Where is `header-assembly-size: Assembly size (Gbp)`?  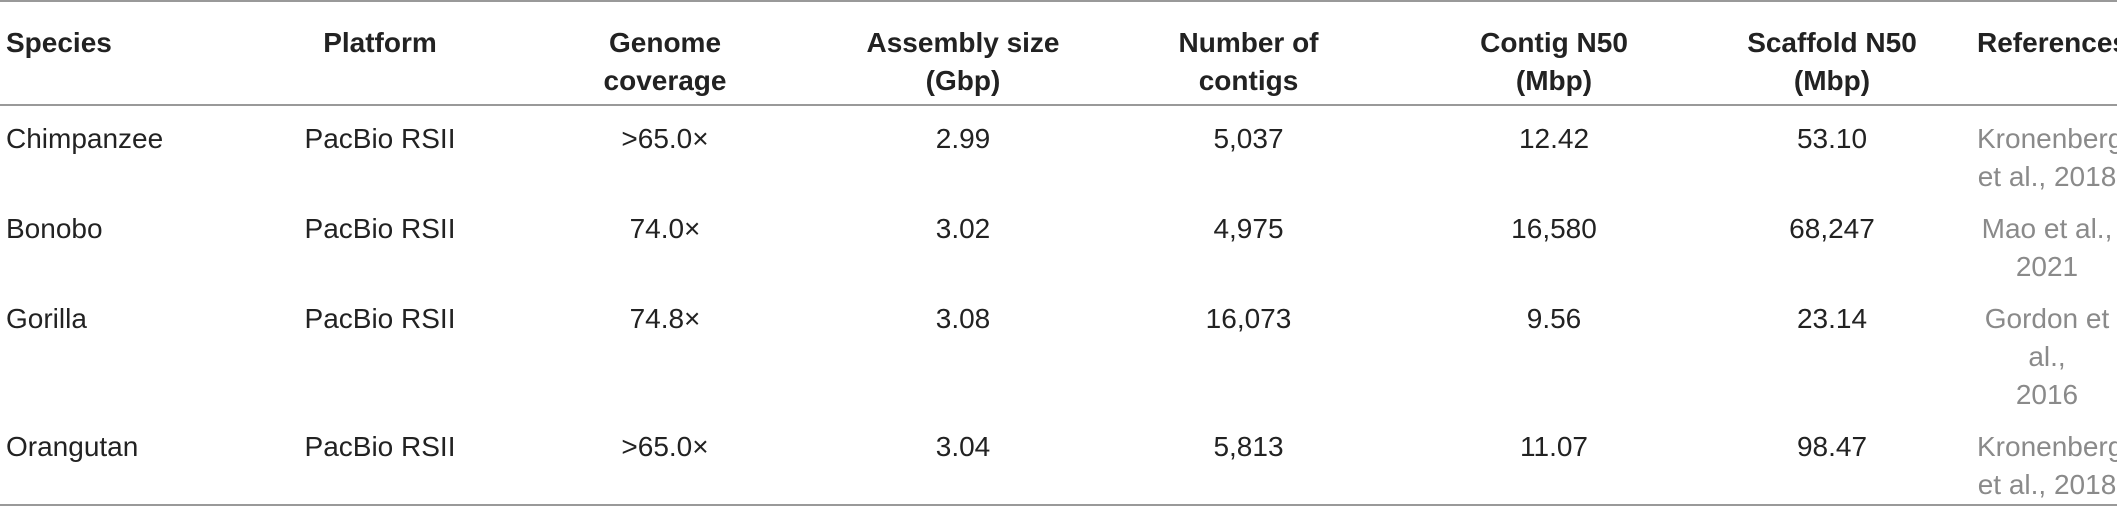 header-assembly-size: Assembly size (Gbp) is located at coordinates (963, 53).